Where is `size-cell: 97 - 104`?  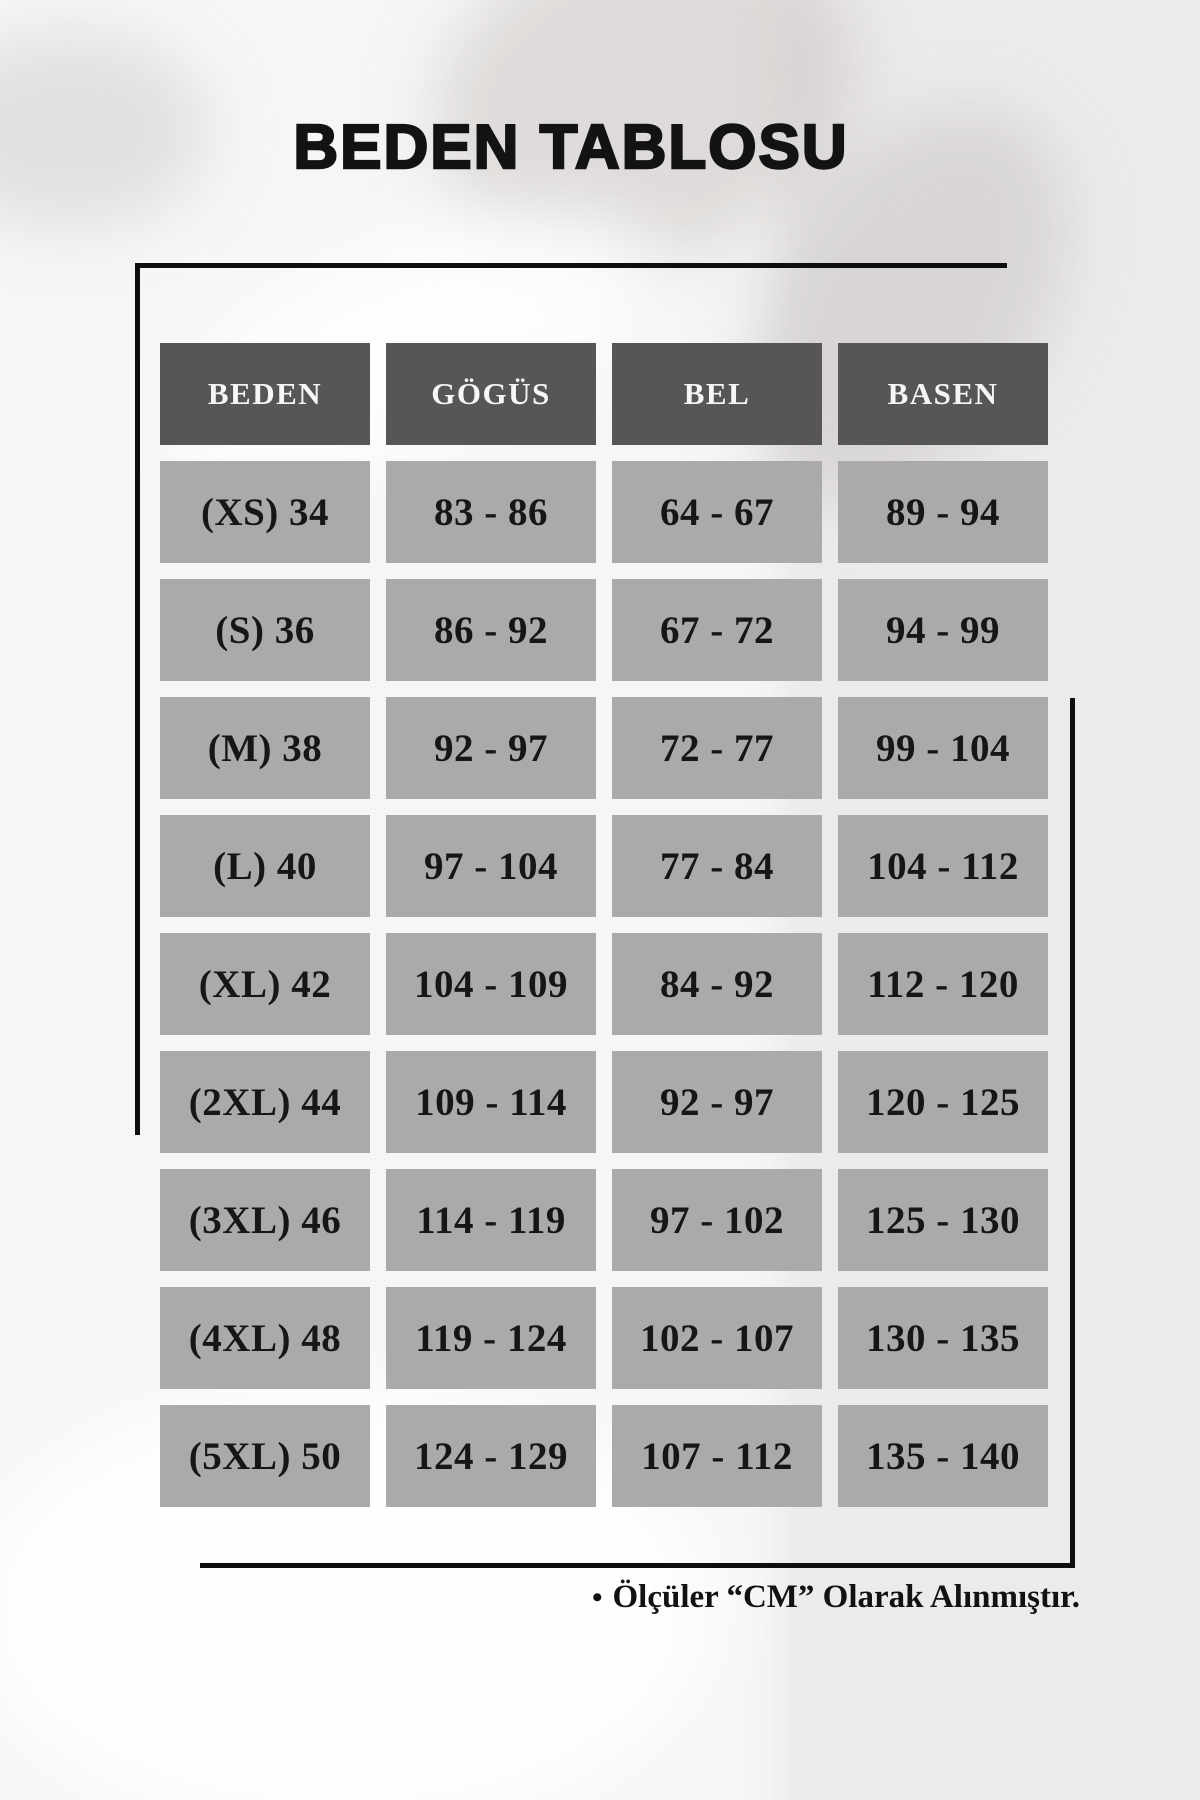
size-cell: 97 - 104 is located at coordinates (491, 866).